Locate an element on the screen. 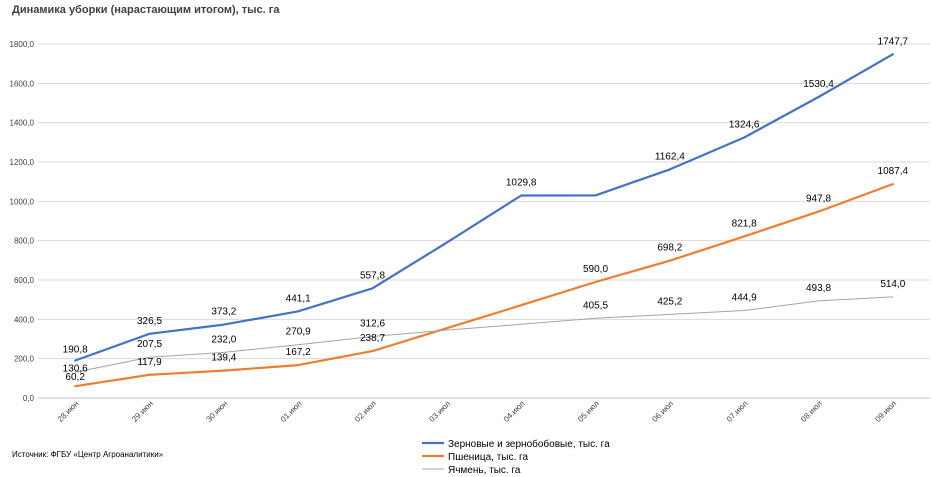 The width and height of the screenshot is (932, 477). data-label: 207,5 is located at coordinates (149, 344).